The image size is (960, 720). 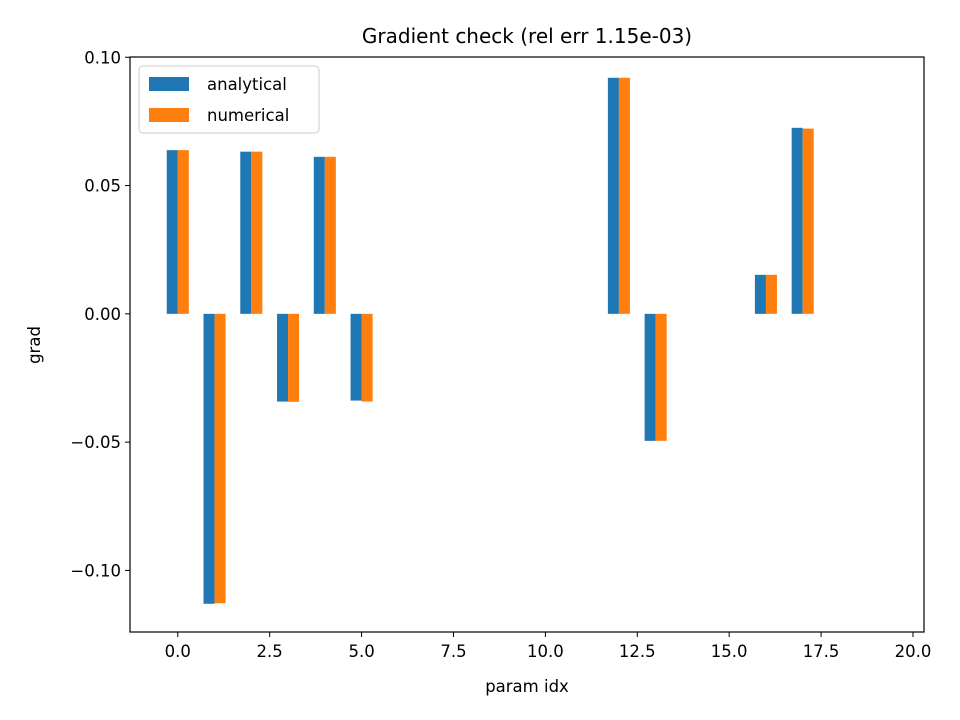 I want to click on x-tick-label: 10.0, so click(x=545, y=651).